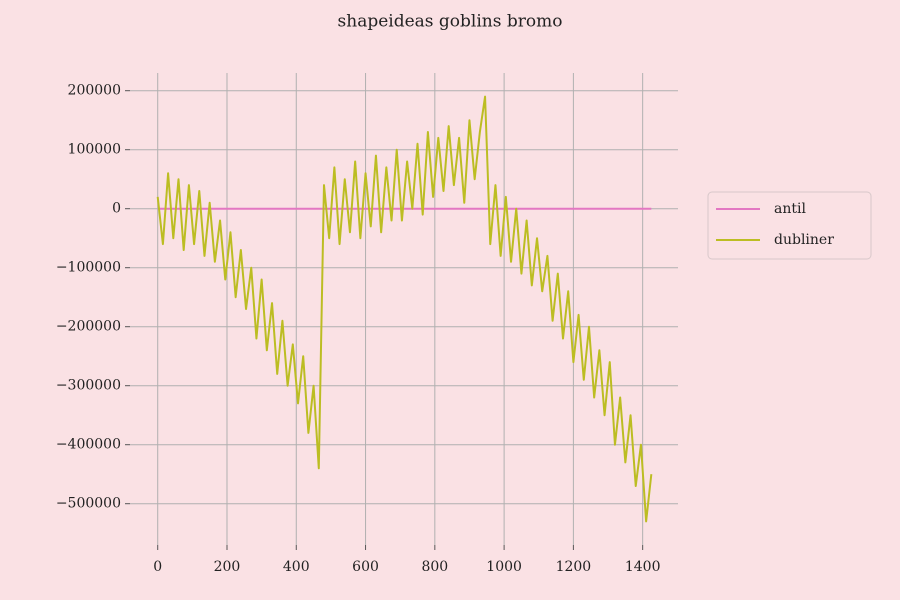 The image size is (900, 600). Describe the element at coordinates (365, 567) in the screenshot. I see `x-tick-label: 600` at that location.